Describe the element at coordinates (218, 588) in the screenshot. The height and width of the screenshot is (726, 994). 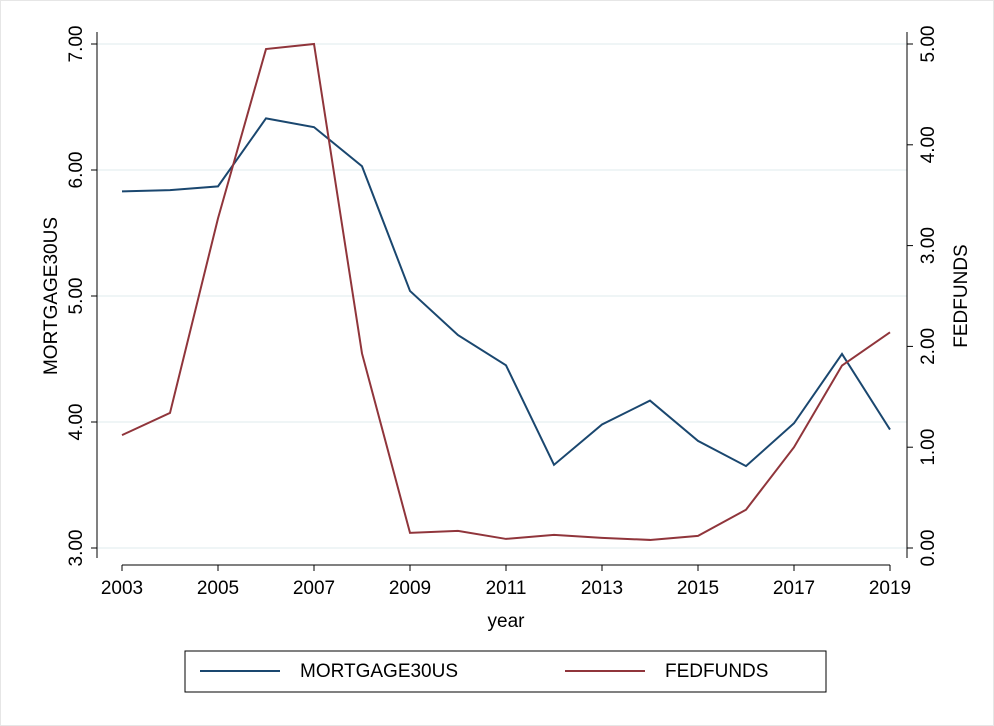
I see `x-tick-label: 2005` at that location.